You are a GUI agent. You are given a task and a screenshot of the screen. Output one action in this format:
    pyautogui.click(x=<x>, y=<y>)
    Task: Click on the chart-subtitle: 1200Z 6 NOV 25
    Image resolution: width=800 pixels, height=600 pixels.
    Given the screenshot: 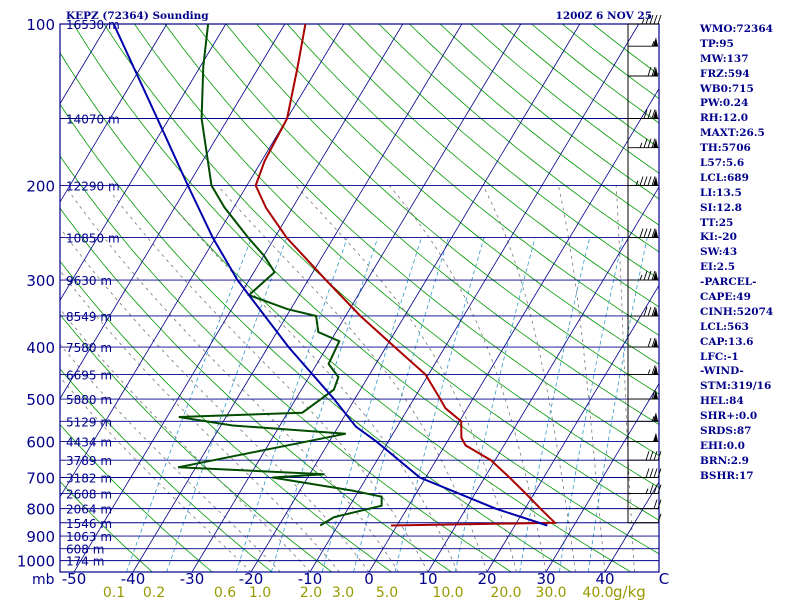 What is the action you would take?
    pyautogui.click(x=604, y=16)
    